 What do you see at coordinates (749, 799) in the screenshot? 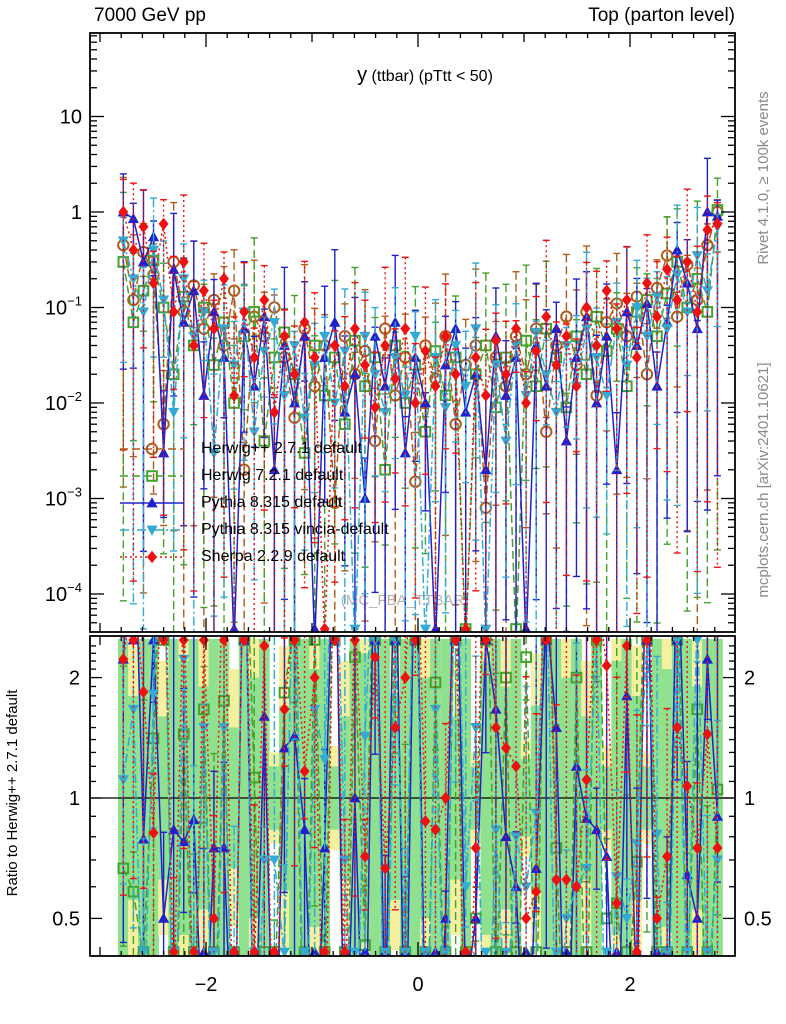
I see `ratio-tick-label-right: 1` at bounding box center [749, 799].